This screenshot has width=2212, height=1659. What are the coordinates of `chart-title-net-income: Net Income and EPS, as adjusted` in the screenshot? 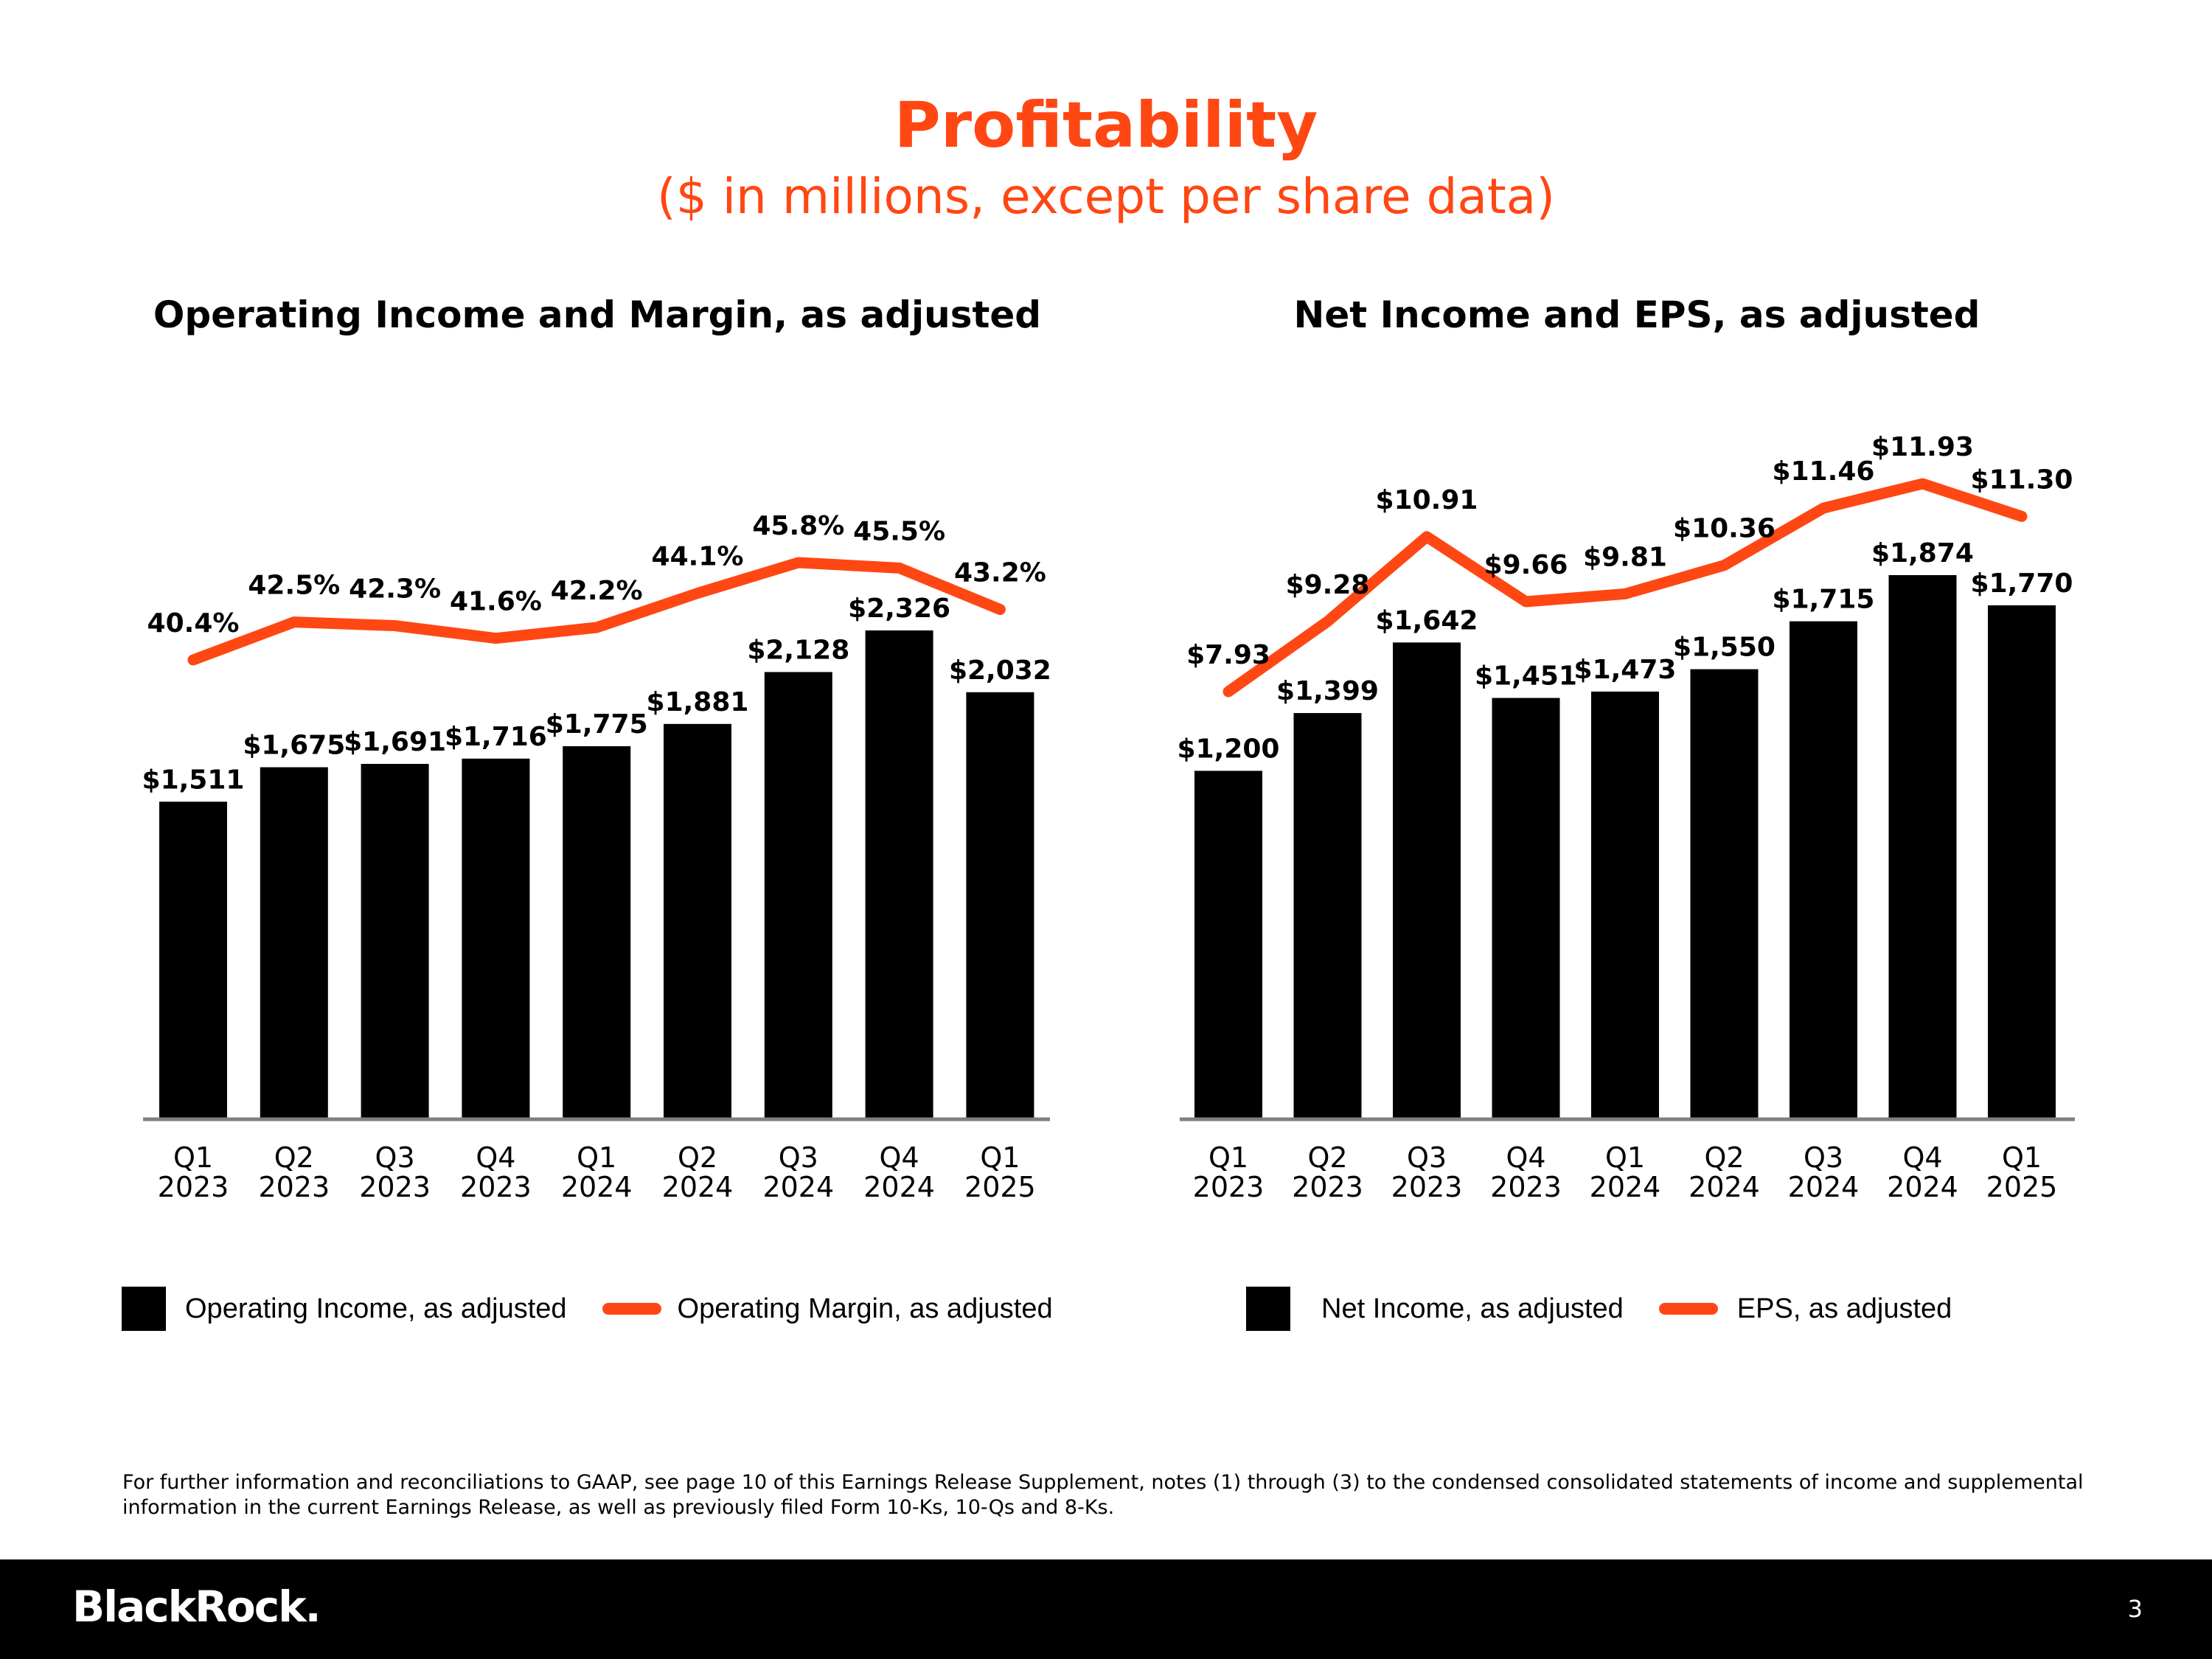 It's located at (1636, 314).